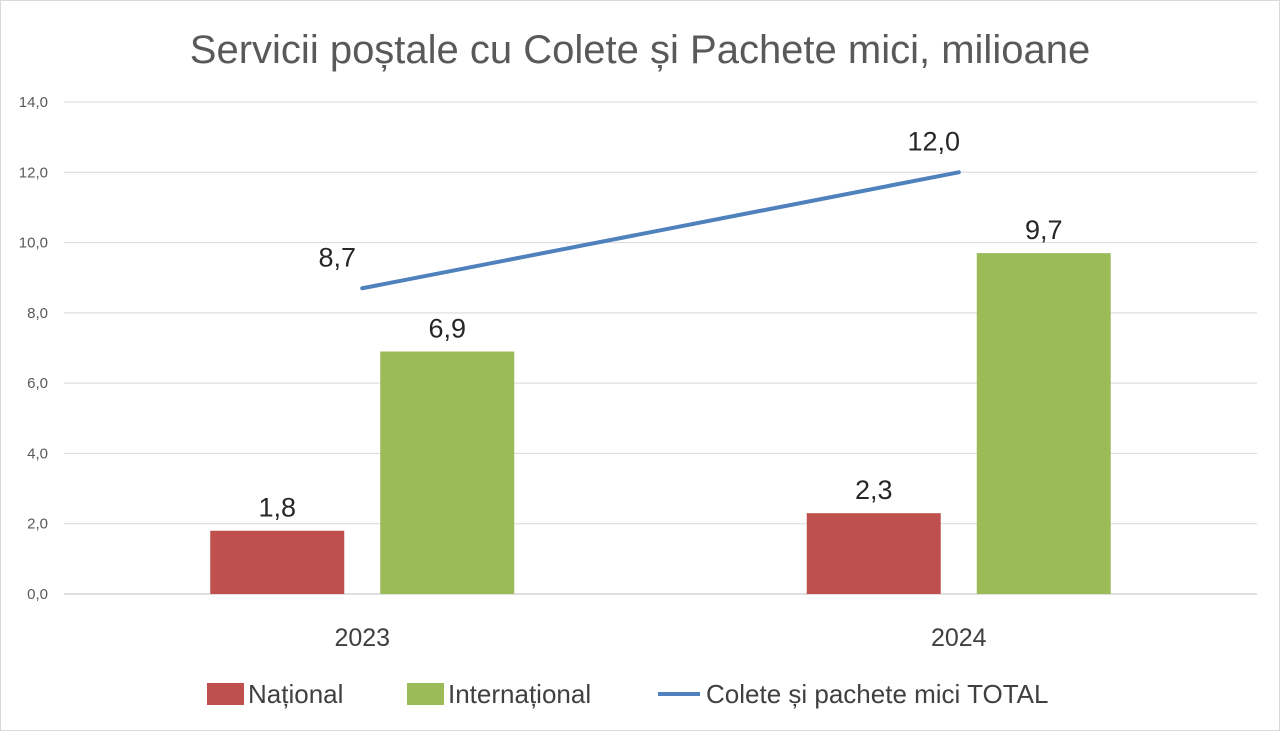 The width and height of the screenshot is (1280, 731). What do you see at coordinates (959, 638) in the screenshot?
I see `x-tick-label: 2024` at bounding box center [959, 638].